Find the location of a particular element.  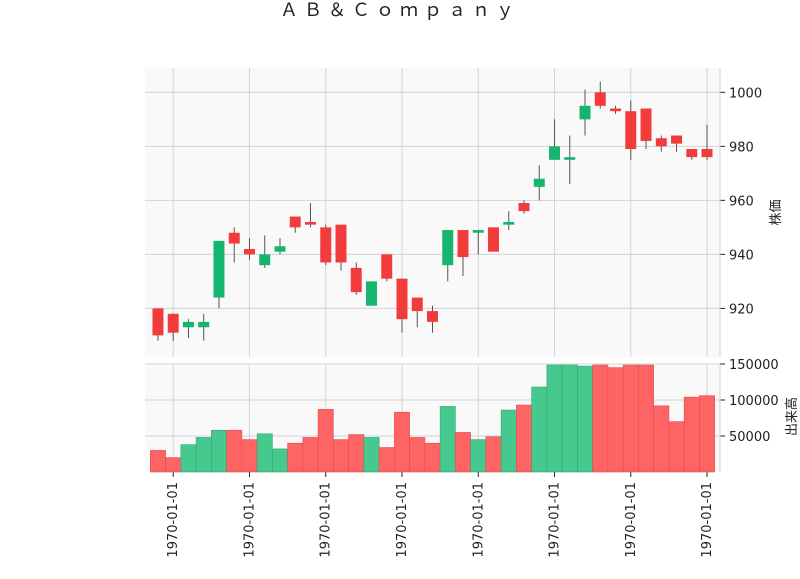

price-tick-label: 940 is located at coordinates (741, 255).